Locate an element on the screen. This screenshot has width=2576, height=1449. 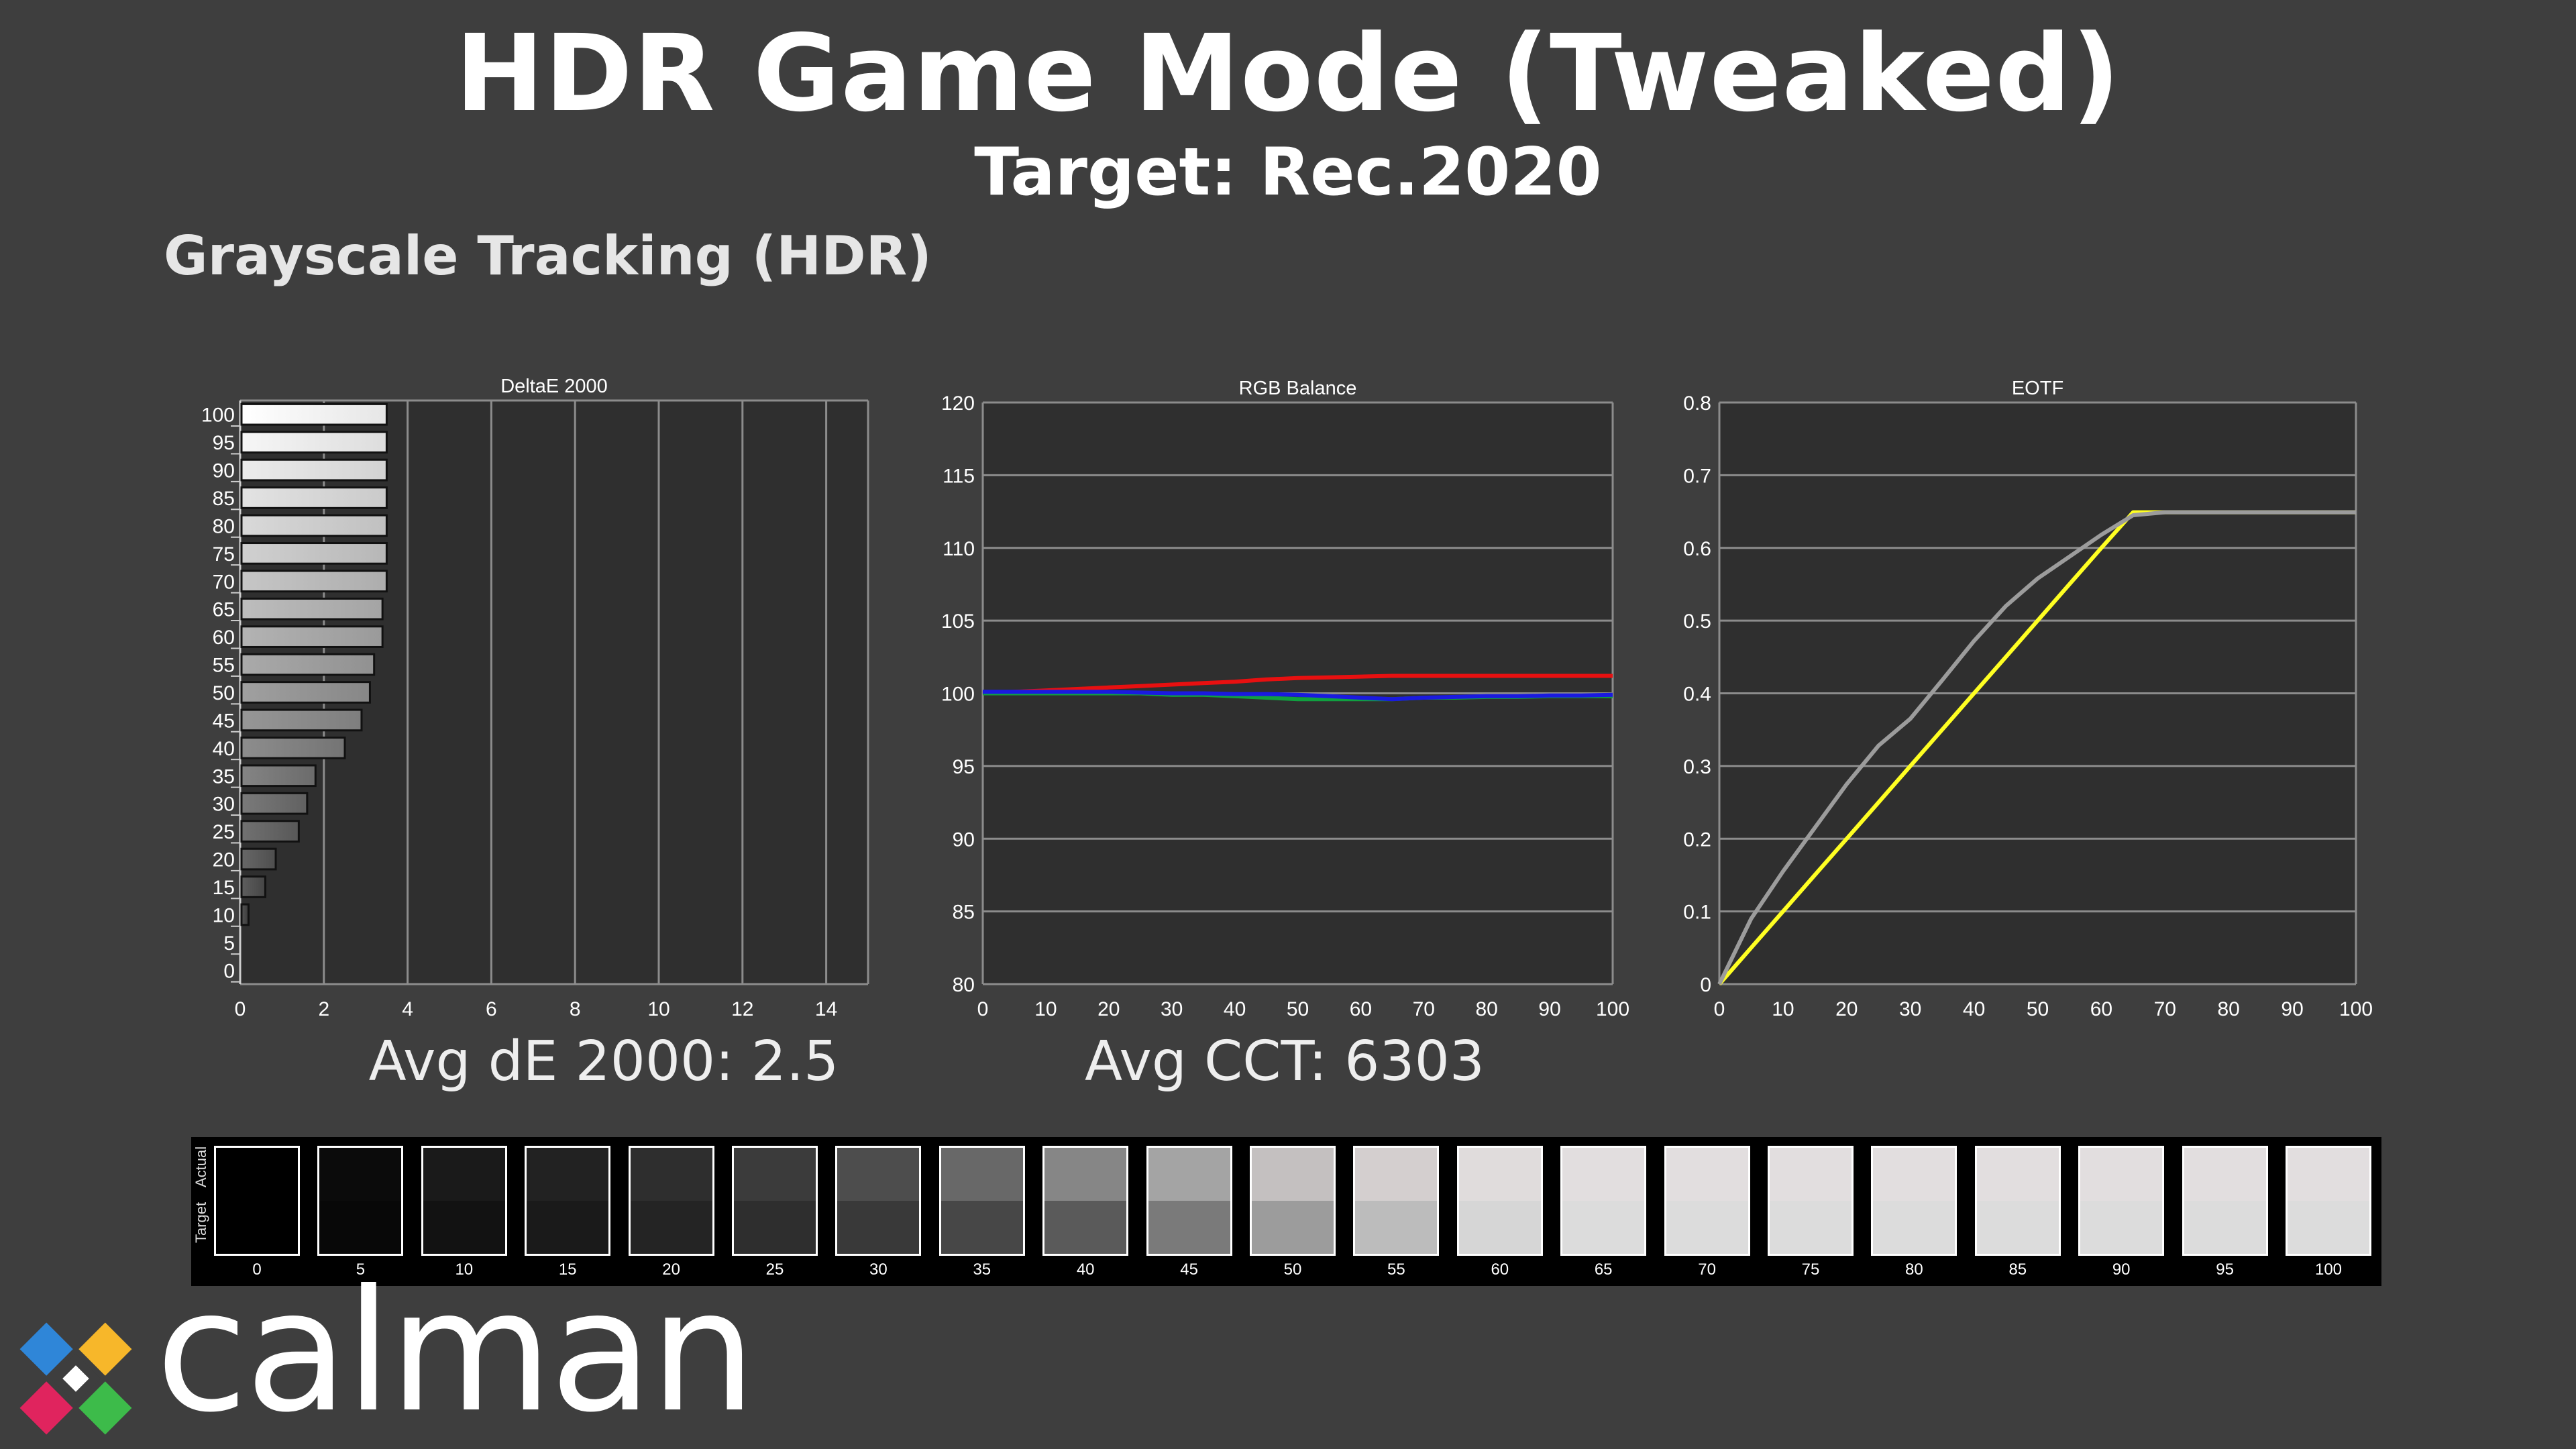
section-title: Grayscale Tracking (HDR) is located at coordinates (548, 256).